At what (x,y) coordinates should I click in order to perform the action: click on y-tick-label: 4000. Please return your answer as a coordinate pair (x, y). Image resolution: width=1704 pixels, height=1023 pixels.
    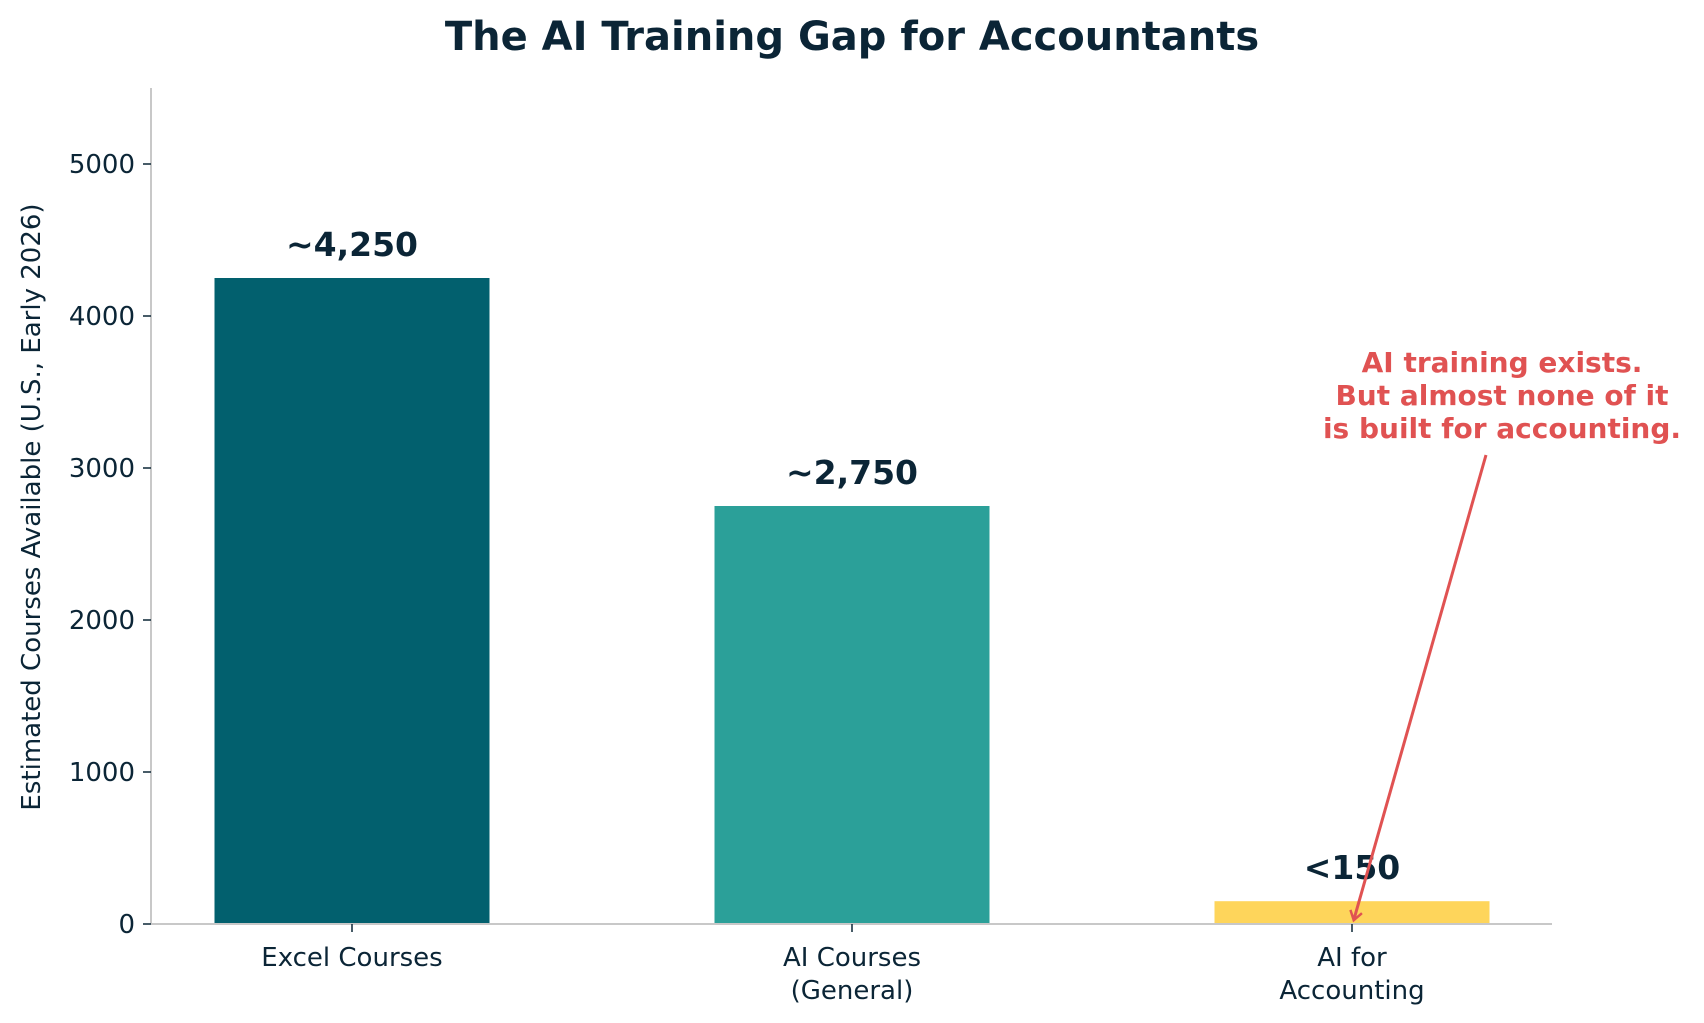
    Looking at the image, I should click on (102, 317).